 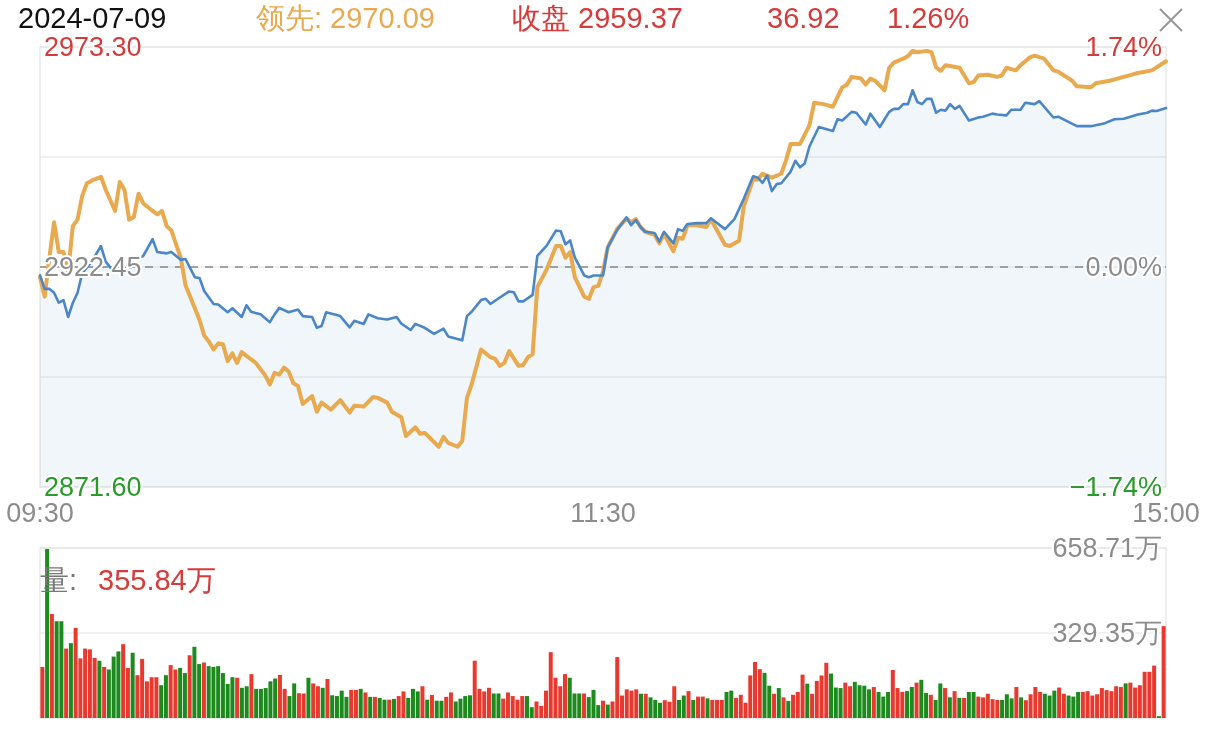 I want to click on text: 领先: 2970.09, so click(x=345, y=18).